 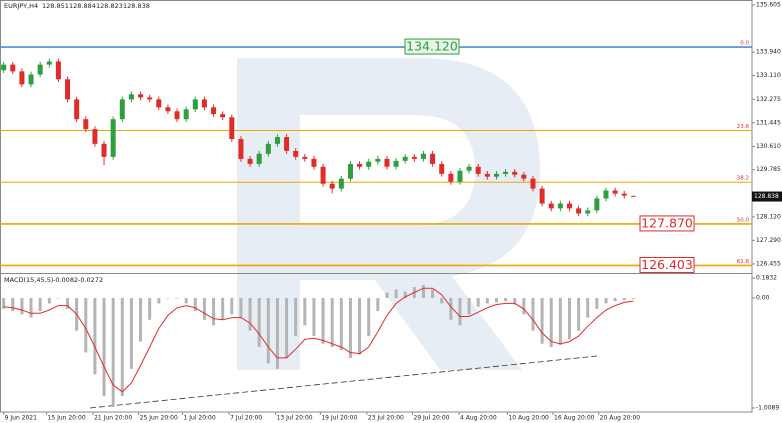 What do you see at coordinates (295, 418) in the screenshot?
I see `x-tick-label: 13 Jul 20:00` at bounding box center [295, 418].